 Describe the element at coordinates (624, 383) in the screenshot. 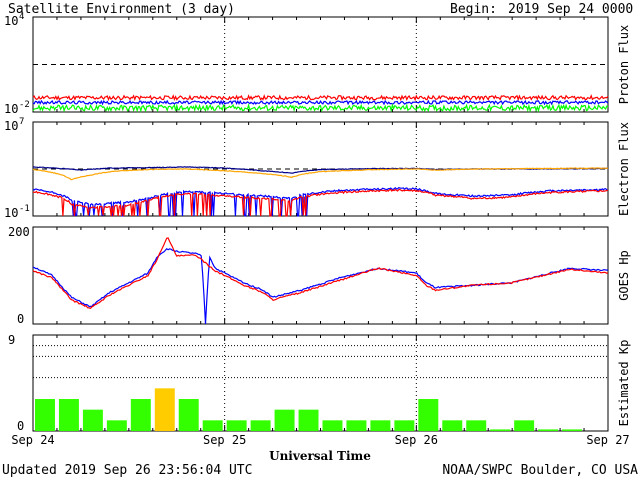

I see `y-axis-label: Estimated Kp` at that location.